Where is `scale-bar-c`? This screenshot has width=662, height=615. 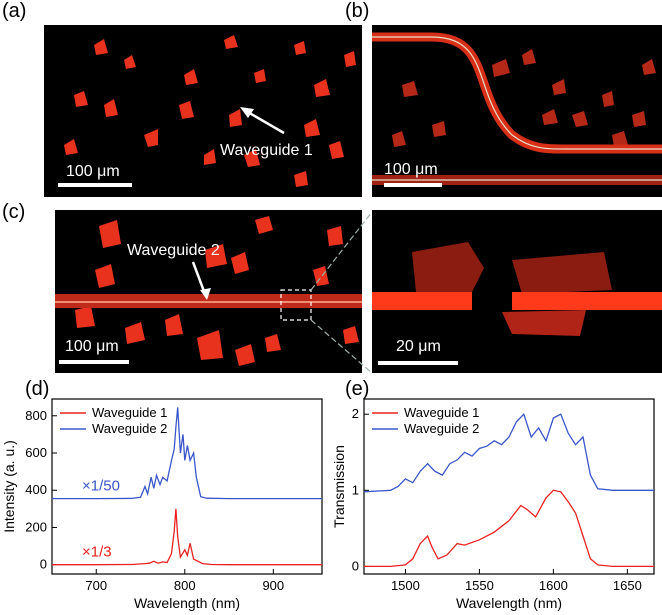 scale-bar-c is located at coordinates (94, 362).